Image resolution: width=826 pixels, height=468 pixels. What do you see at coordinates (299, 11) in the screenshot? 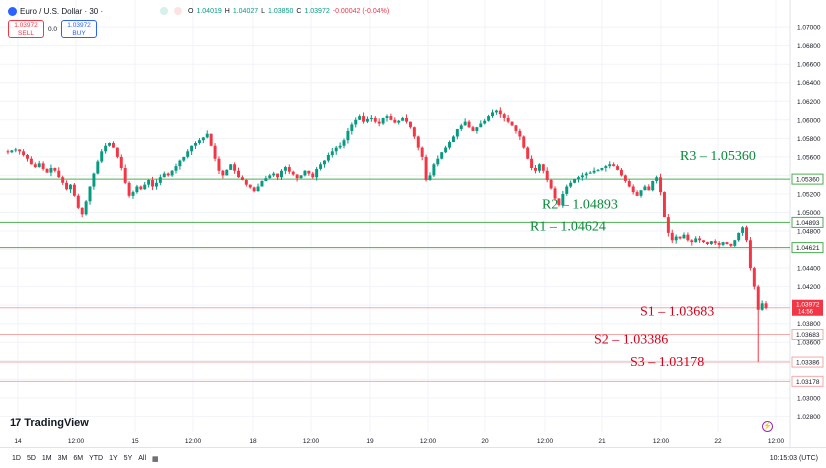
I see `close-label: C` at bounding box center [299, 11].